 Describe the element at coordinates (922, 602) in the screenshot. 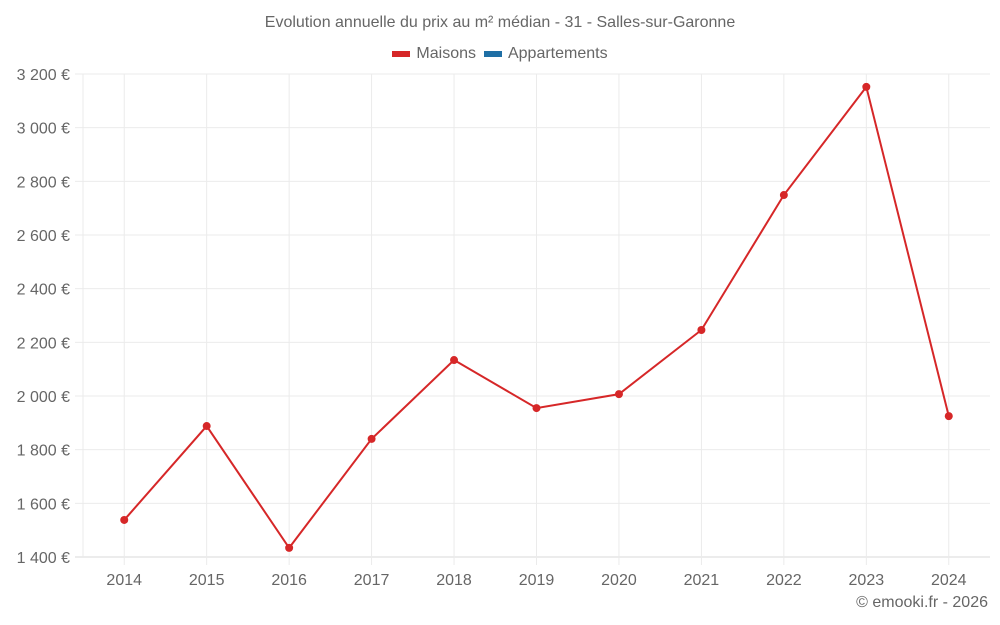

I see `credit-text: © emooki.fr - 2026` at that location.